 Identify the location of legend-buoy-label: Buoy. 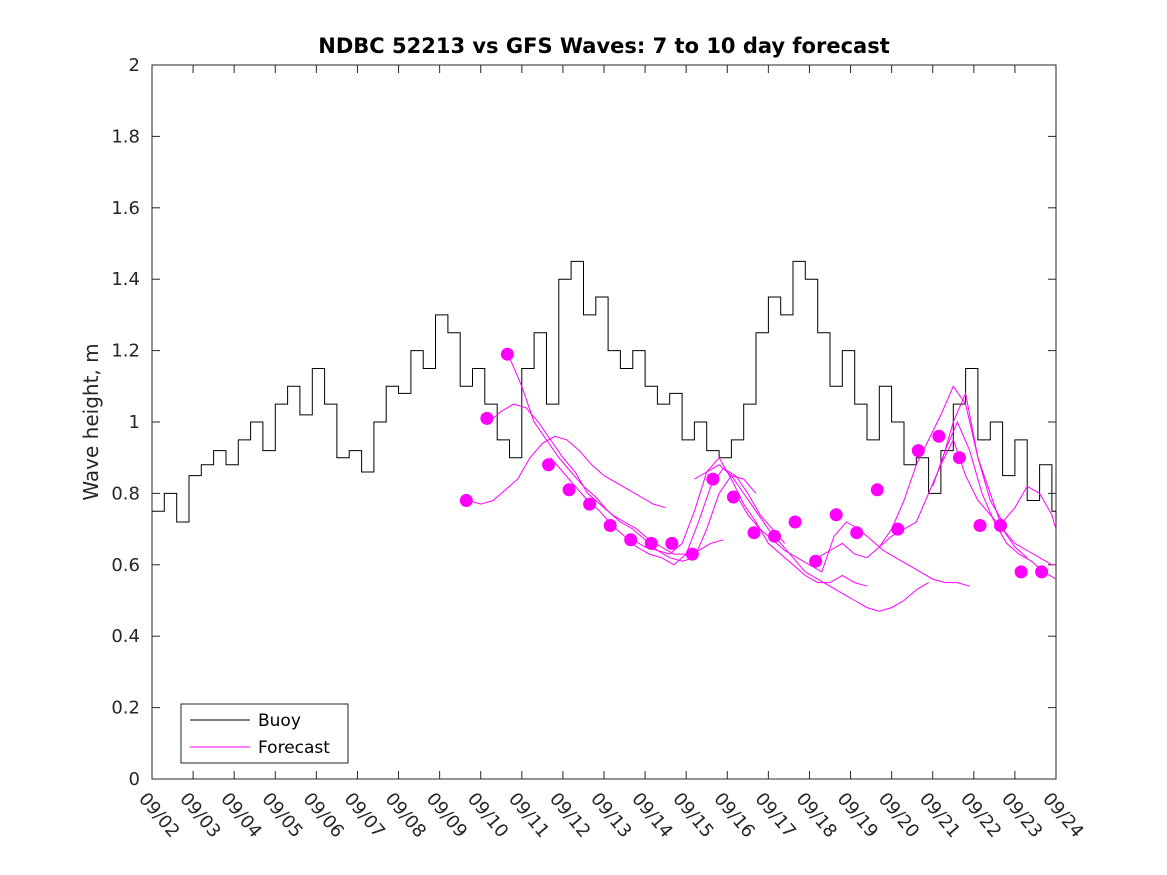
(279, 721).